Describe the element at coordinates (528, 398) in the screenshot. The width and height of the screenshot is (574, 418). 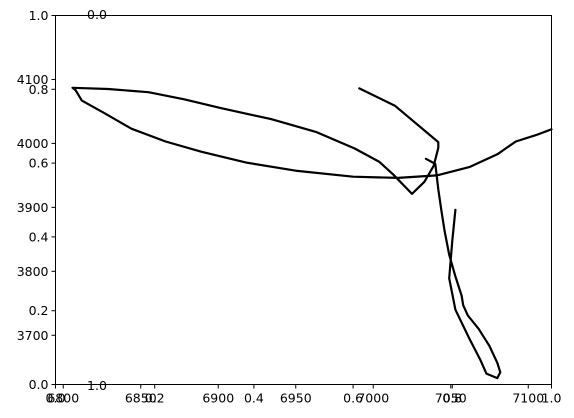
I see `main-x-tick-label: 7100` at that location.